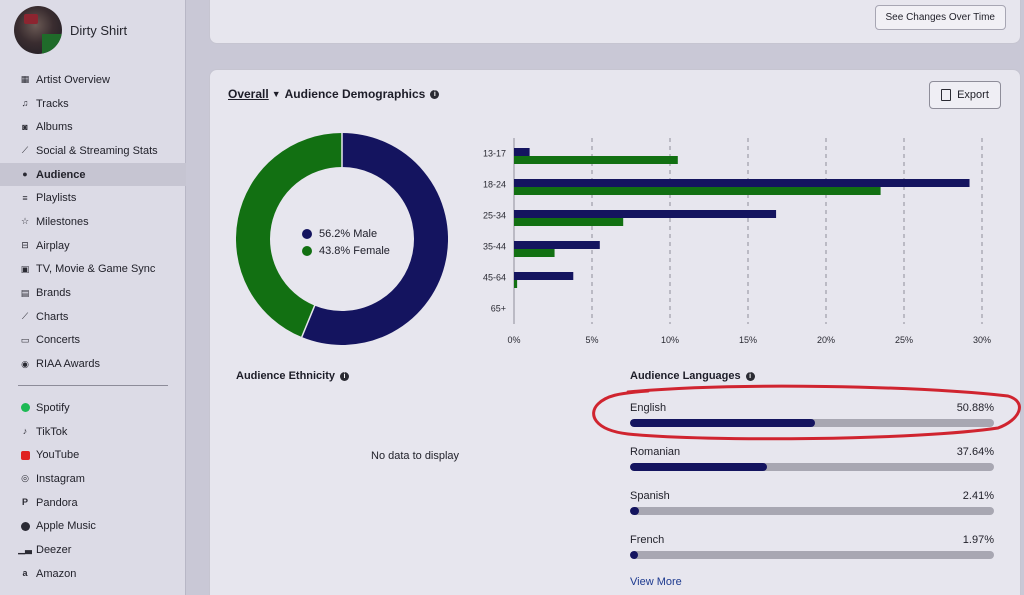  What do you see at coordinates (93, 503) in the screenshot?
I see `sidebar-item-pandora: P Pandora` at bounding box center [93, 503].